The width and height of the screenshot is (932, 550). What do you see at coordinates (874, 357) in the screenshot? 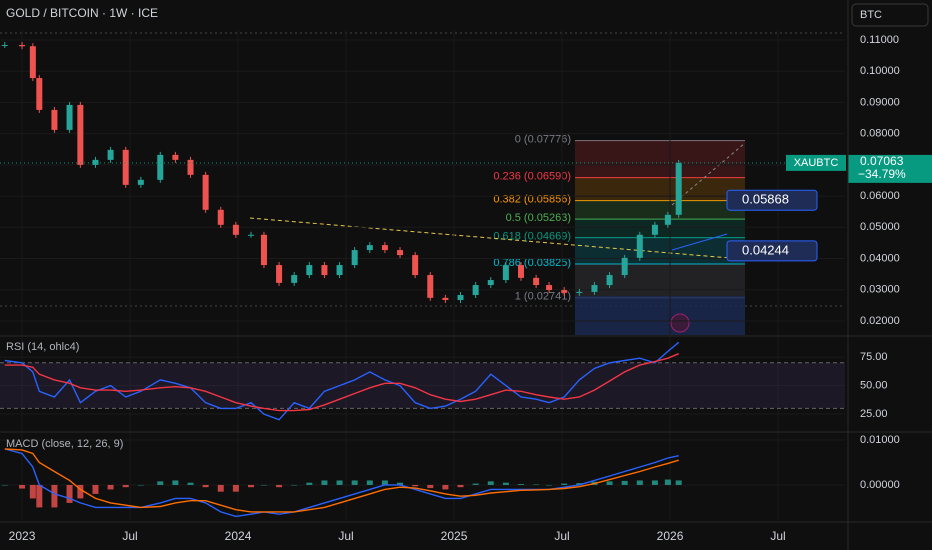
I see `y-tick-label: 75.00` at bounding box center [874, 357].